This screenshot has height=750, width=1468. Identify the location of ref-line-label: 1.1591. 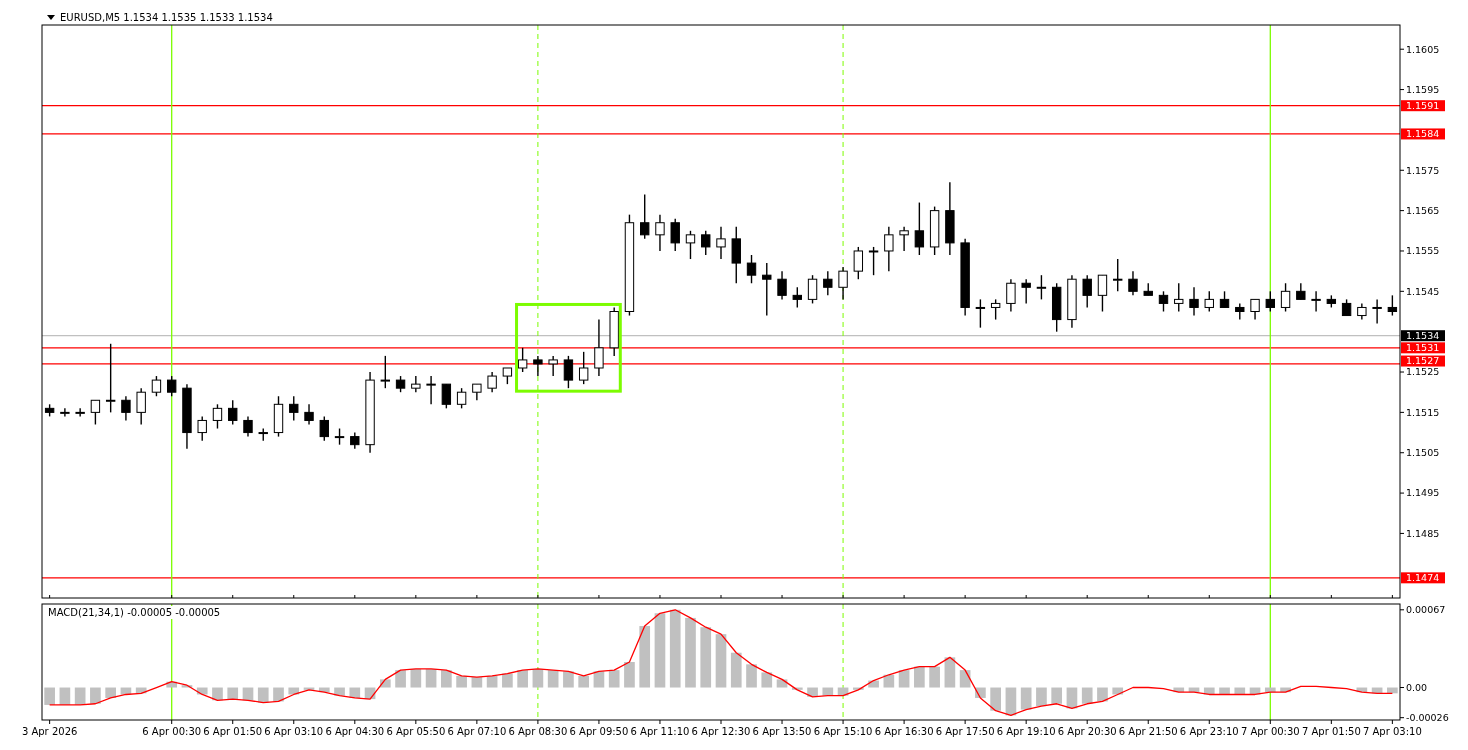
(1423, 106).